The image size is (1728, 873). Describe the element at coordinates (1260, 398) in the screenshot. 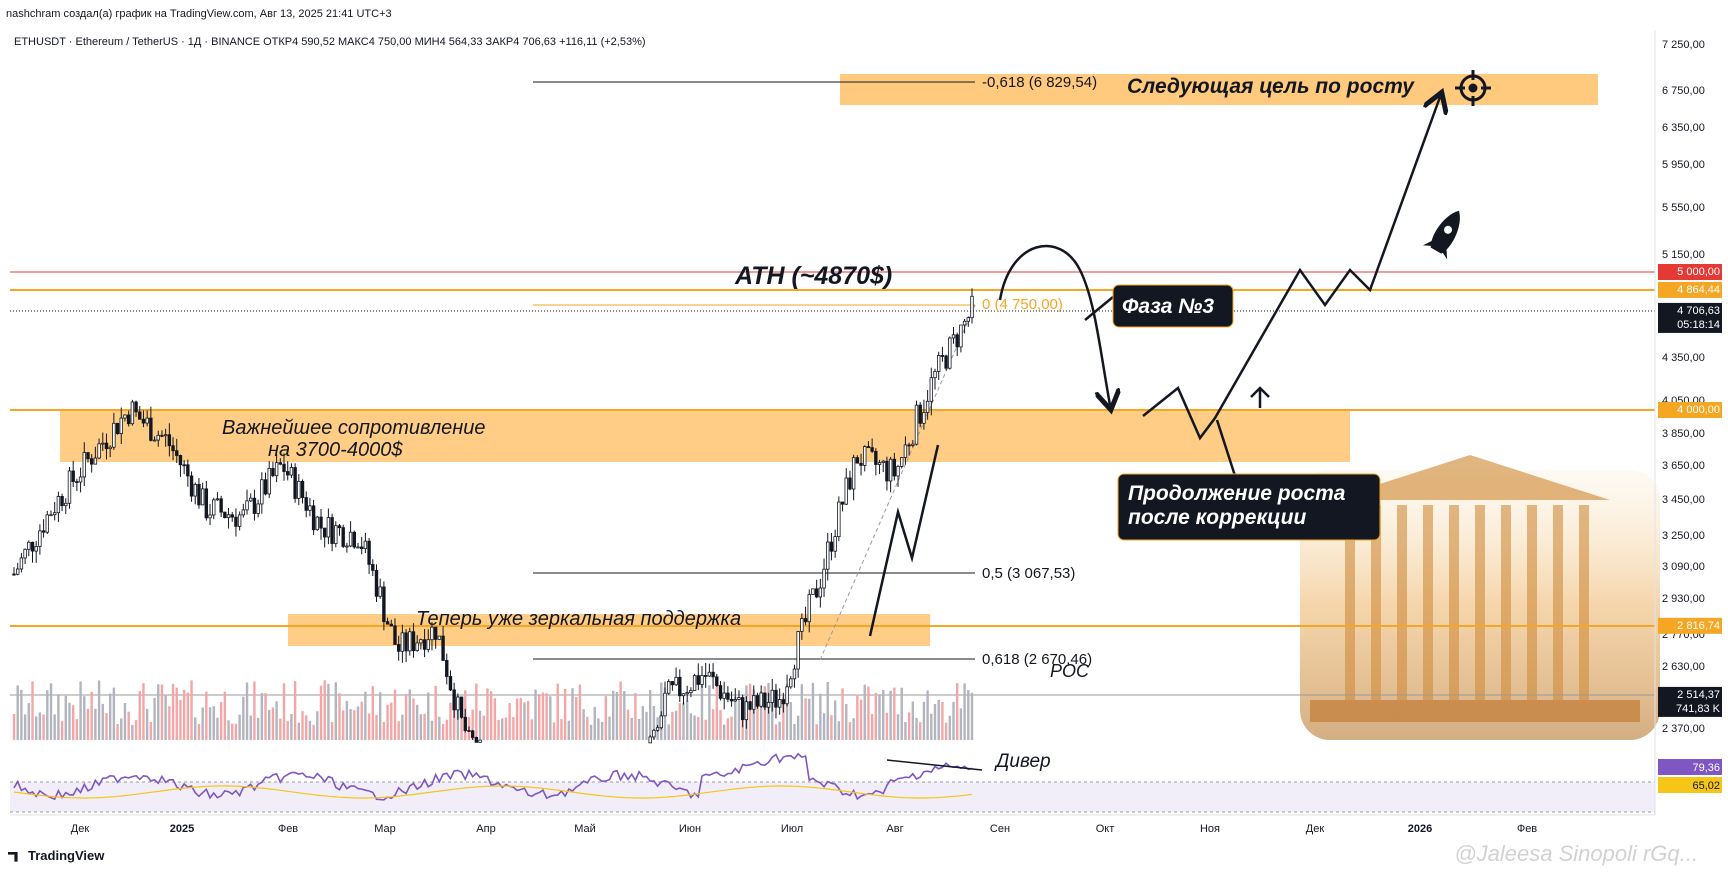

I see `small-up-arrow` at that location.